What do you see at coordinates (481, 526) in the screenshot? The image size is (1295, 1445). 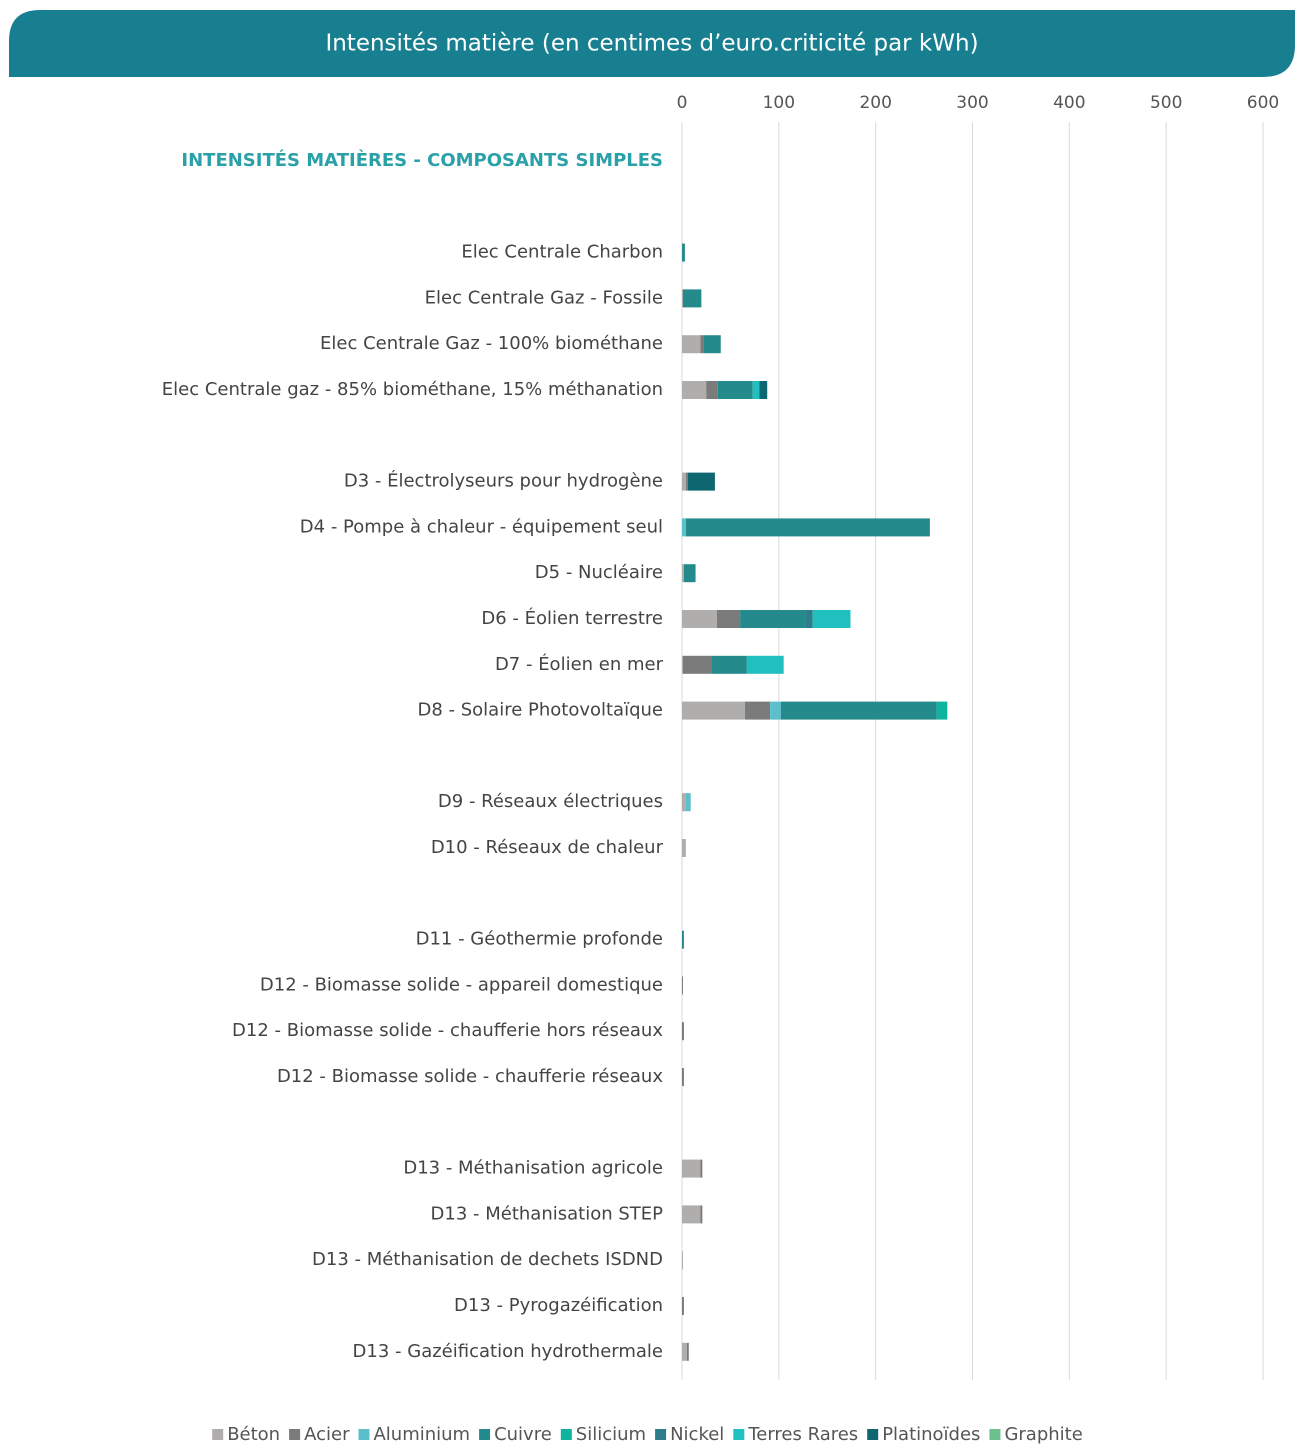 I see `y-tick-label: D4 - Pompe à chaleur - équipement seul` at bounding box center [481, 526].